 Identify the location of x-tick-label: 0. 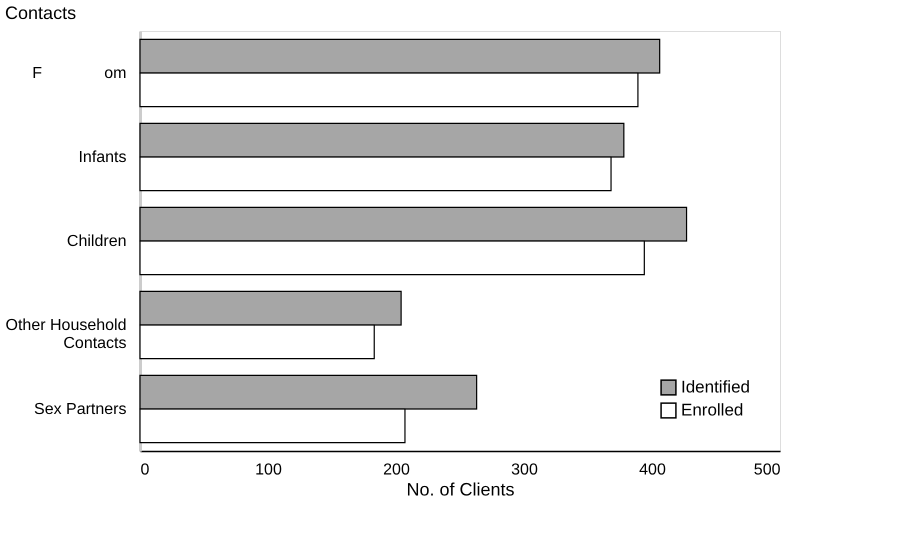
(145, 470).